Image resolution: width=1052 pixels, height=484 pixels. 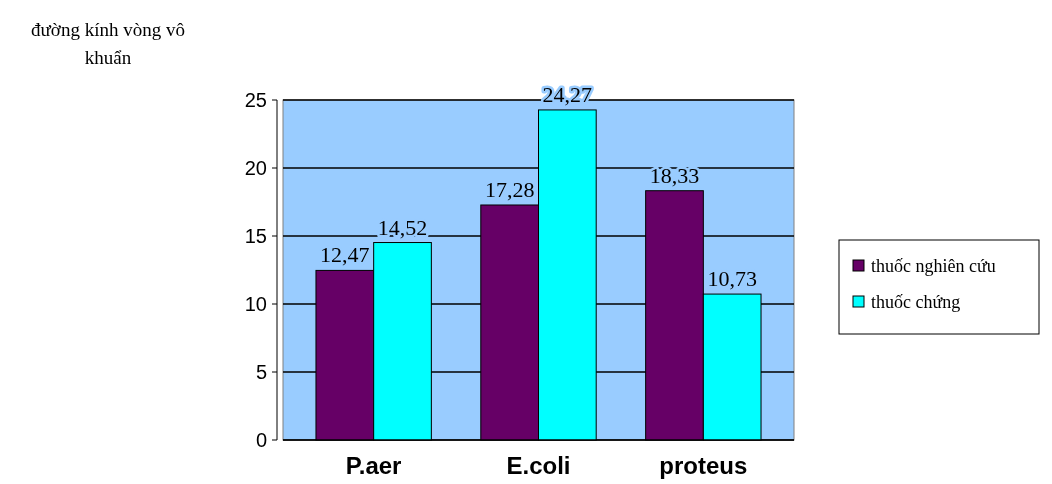 What do you see at coordinates (255, 100) in the screenshot?
I see `y-tick-label: 25` at bounding box center [255, 100].